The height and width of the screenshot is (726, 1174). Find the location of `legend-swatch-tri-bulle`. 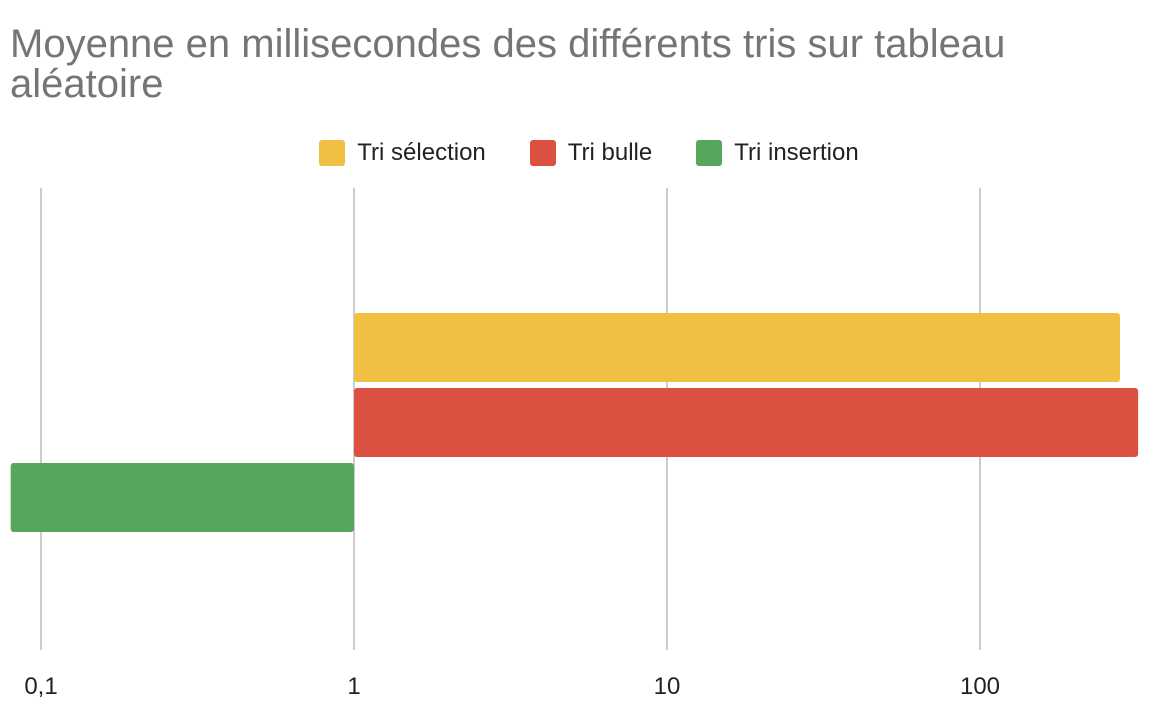

legend-swatch-tri-bulle is located at coordinates (542, 153).